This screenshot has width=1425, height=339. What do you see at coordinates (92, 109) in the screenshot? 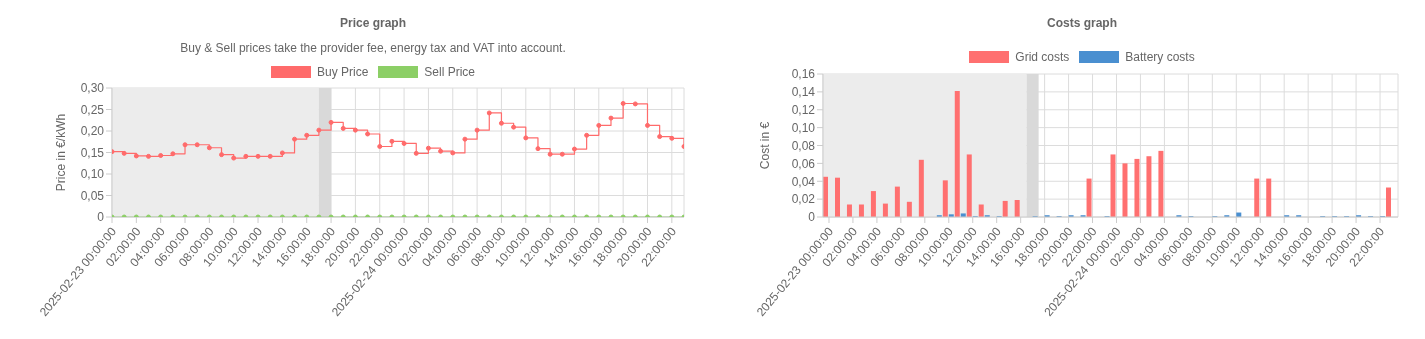
I see `y-tick-label: 0,25` at bounding box center [92, 109].